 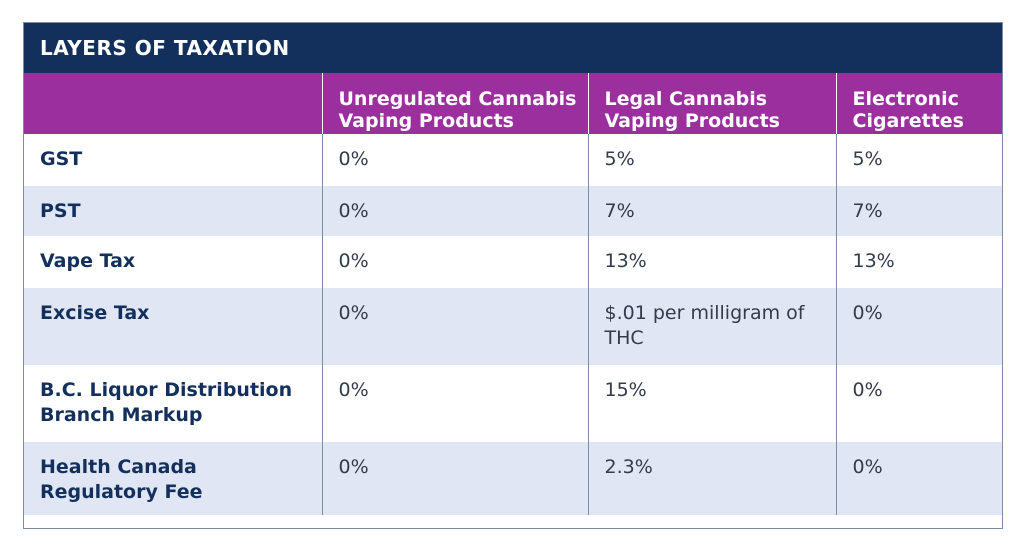 What do you see at coordinates (513, 48) in the screenshot?
I see `table-title: LAYERS OF TAXATION` at bounding box center [513, 48].